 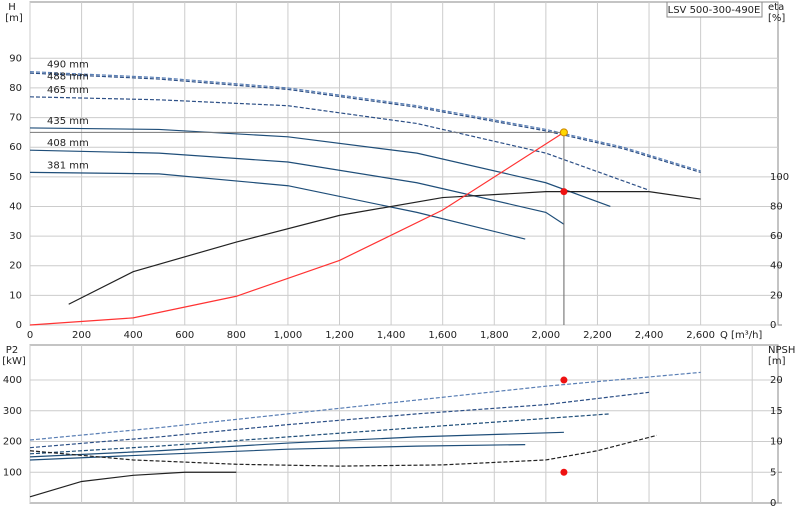 I want to click on y2-axis-label: eta, so click(x=776, y=7).